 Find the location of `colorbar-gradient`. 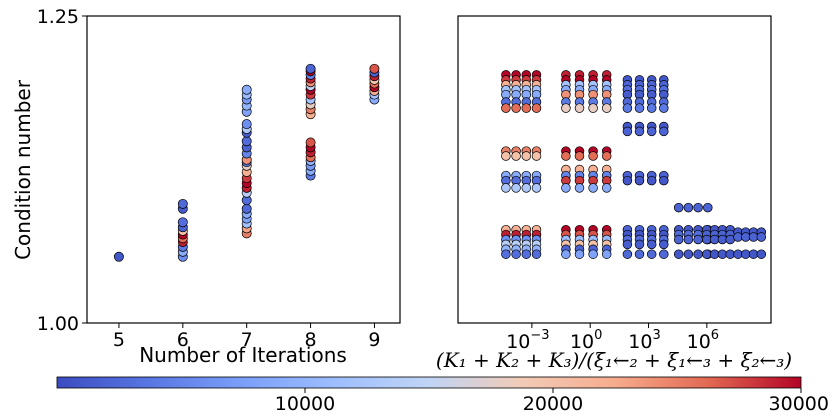

colorbar-gradient is located at coordinates (429, 382).